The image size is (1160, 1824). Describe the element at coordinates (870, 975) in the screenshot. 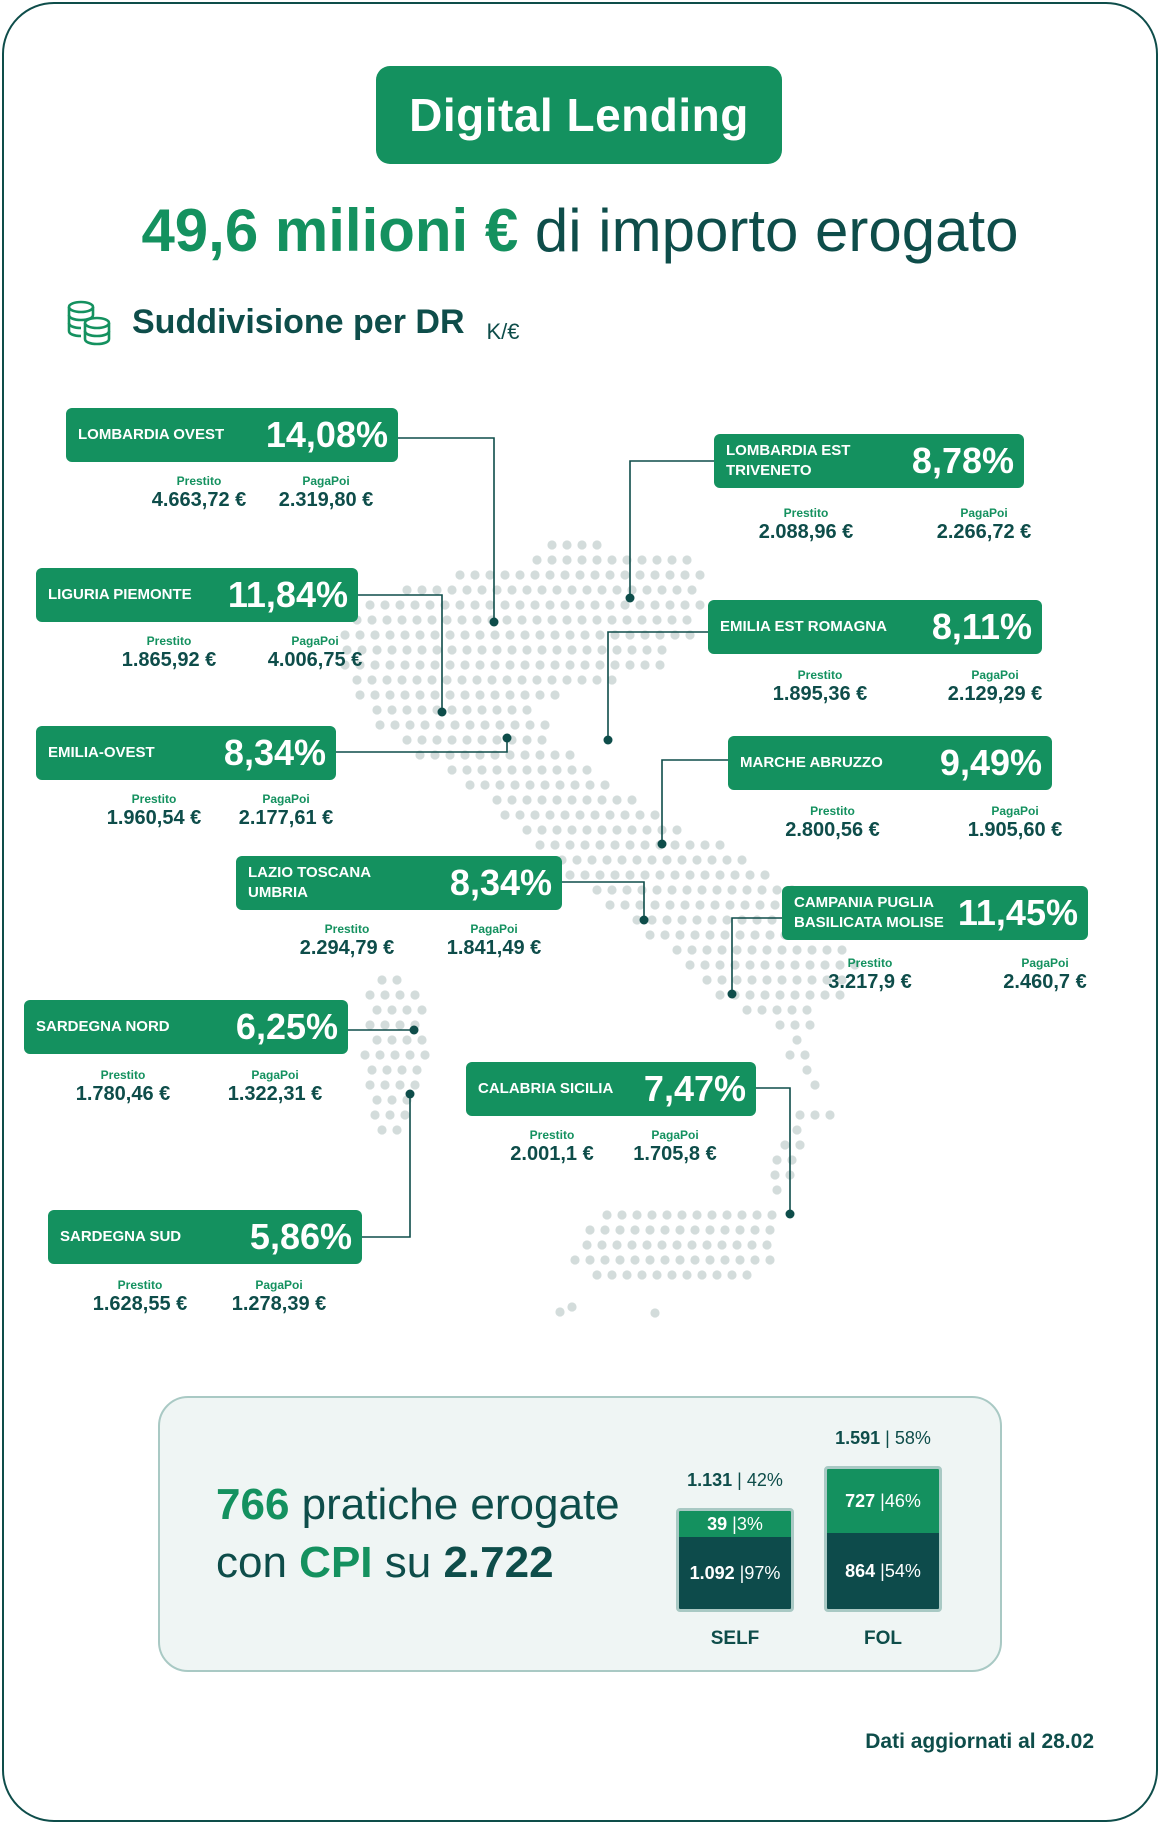

I see `region-prestito-stat: Prestito 3.217,9 €` at that location.